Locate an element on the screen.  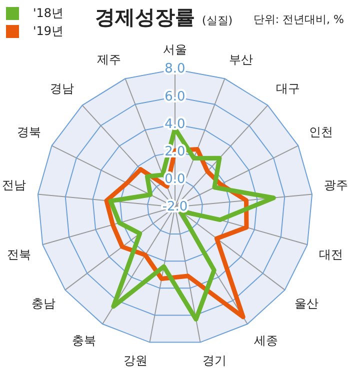
spoke-label: 대구 is located at coordinates (288, 88).